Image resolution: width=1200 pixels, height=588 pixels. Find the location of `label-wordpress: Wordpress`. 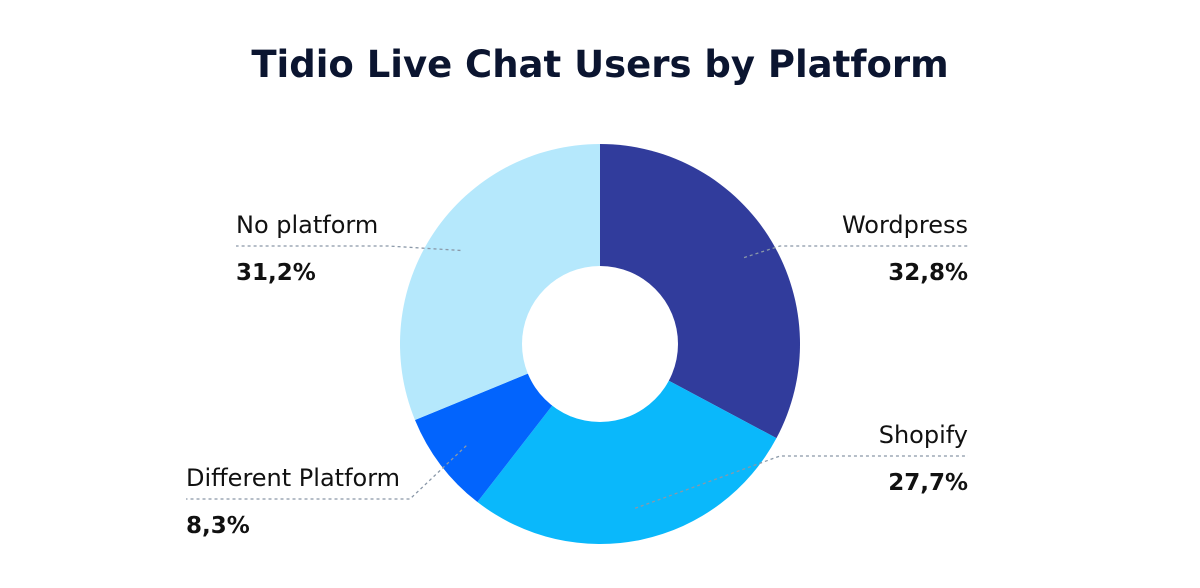

label-wordpress: Wordpress is located at coordinates (905, 225).